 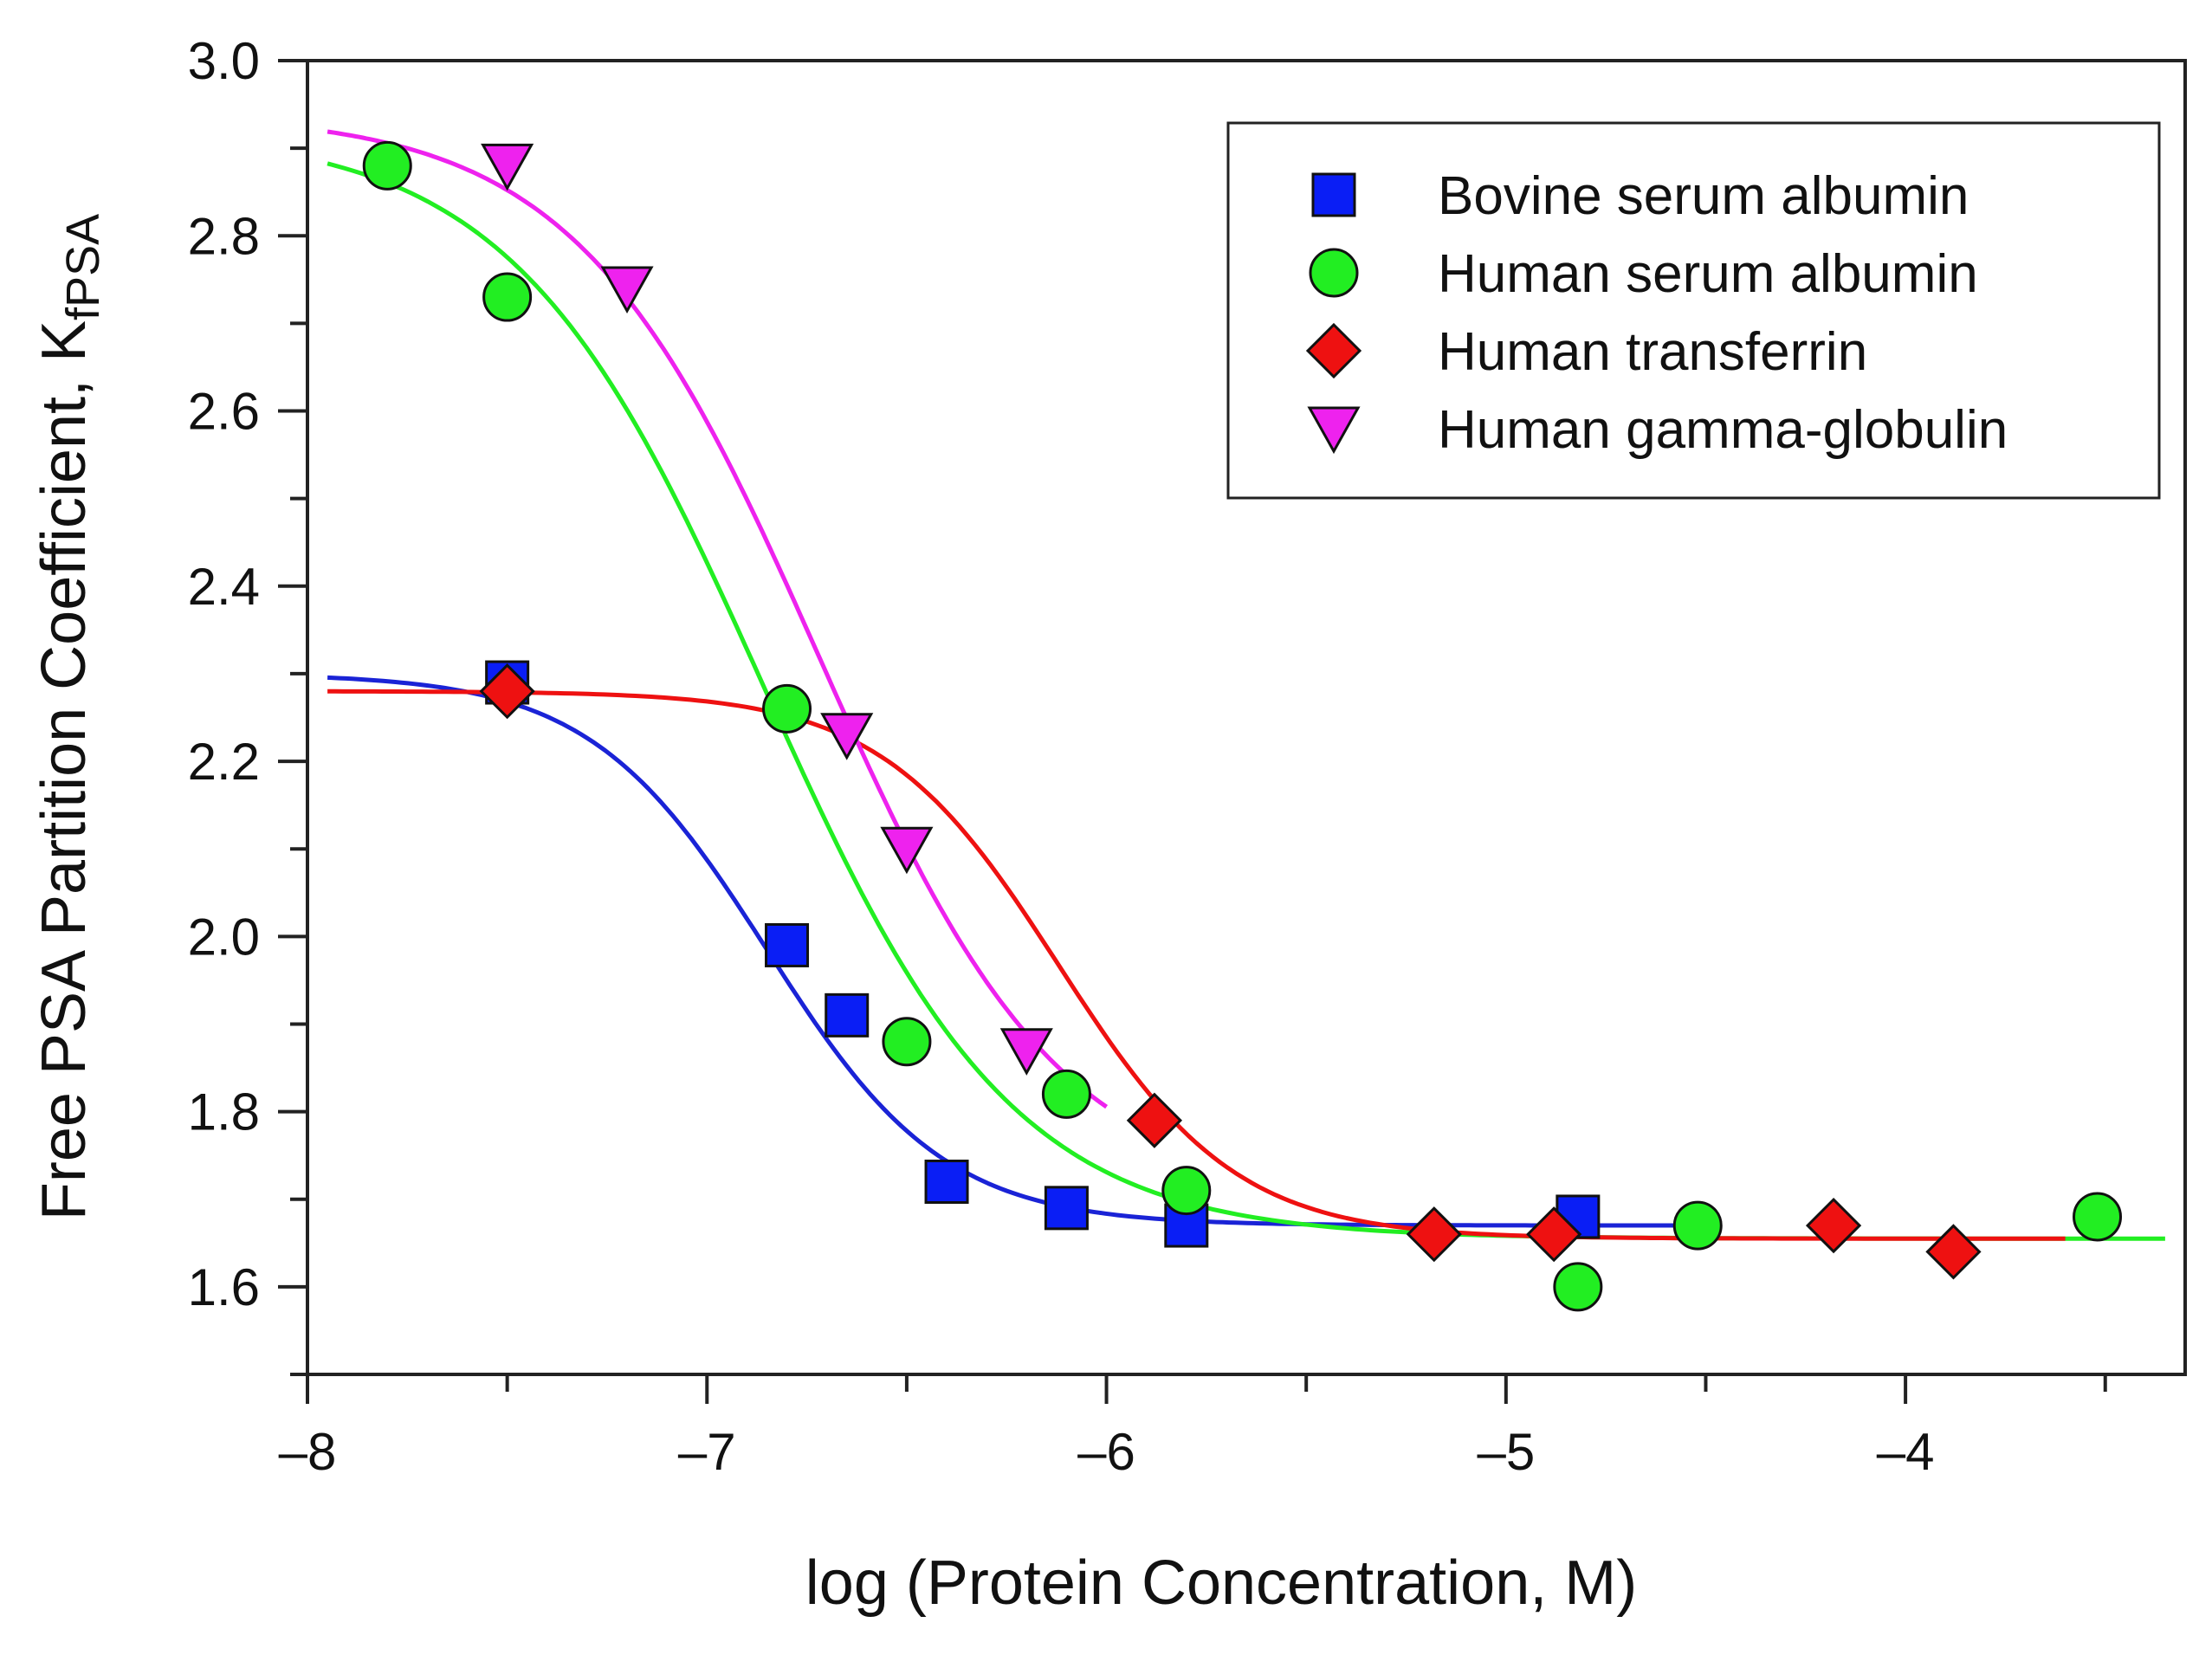 I want to click on y-tick-label: 1.8, so click(x=224, y=1112).